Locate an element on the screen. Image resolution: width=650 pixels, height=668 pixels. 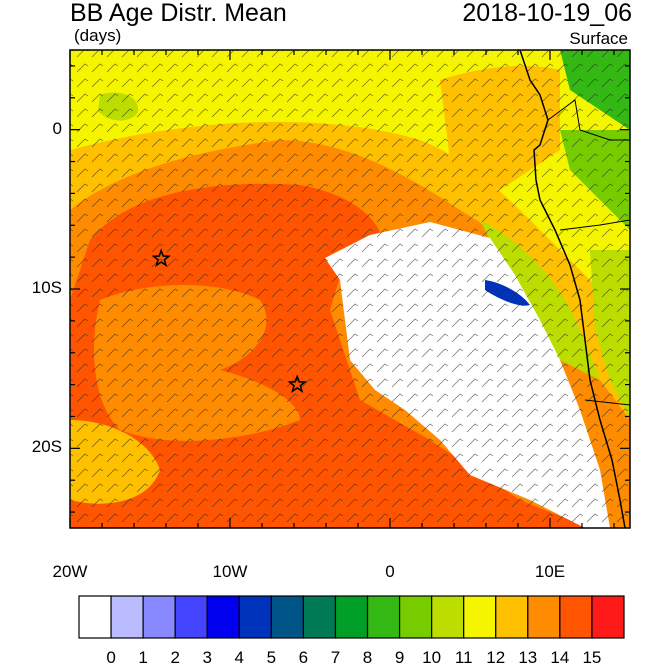
plot-title: BB Age Distr. Mean is located at coordinates (178, 13).